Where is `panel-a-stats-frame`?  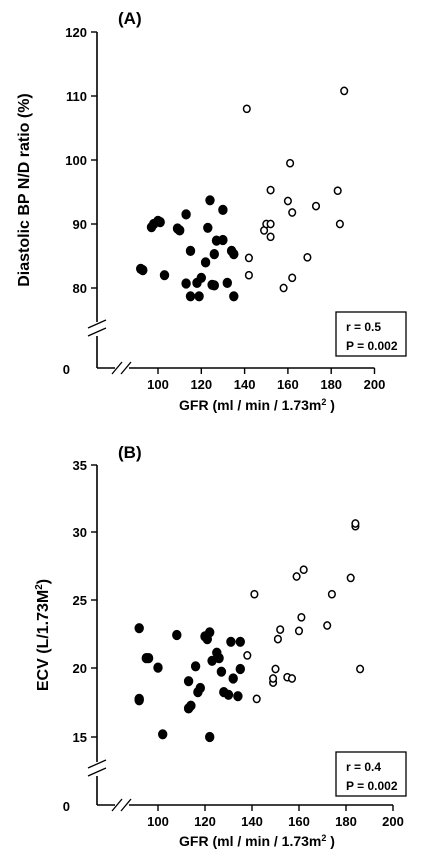
panel-a-stats-frame is located at coordinates (371, 334).